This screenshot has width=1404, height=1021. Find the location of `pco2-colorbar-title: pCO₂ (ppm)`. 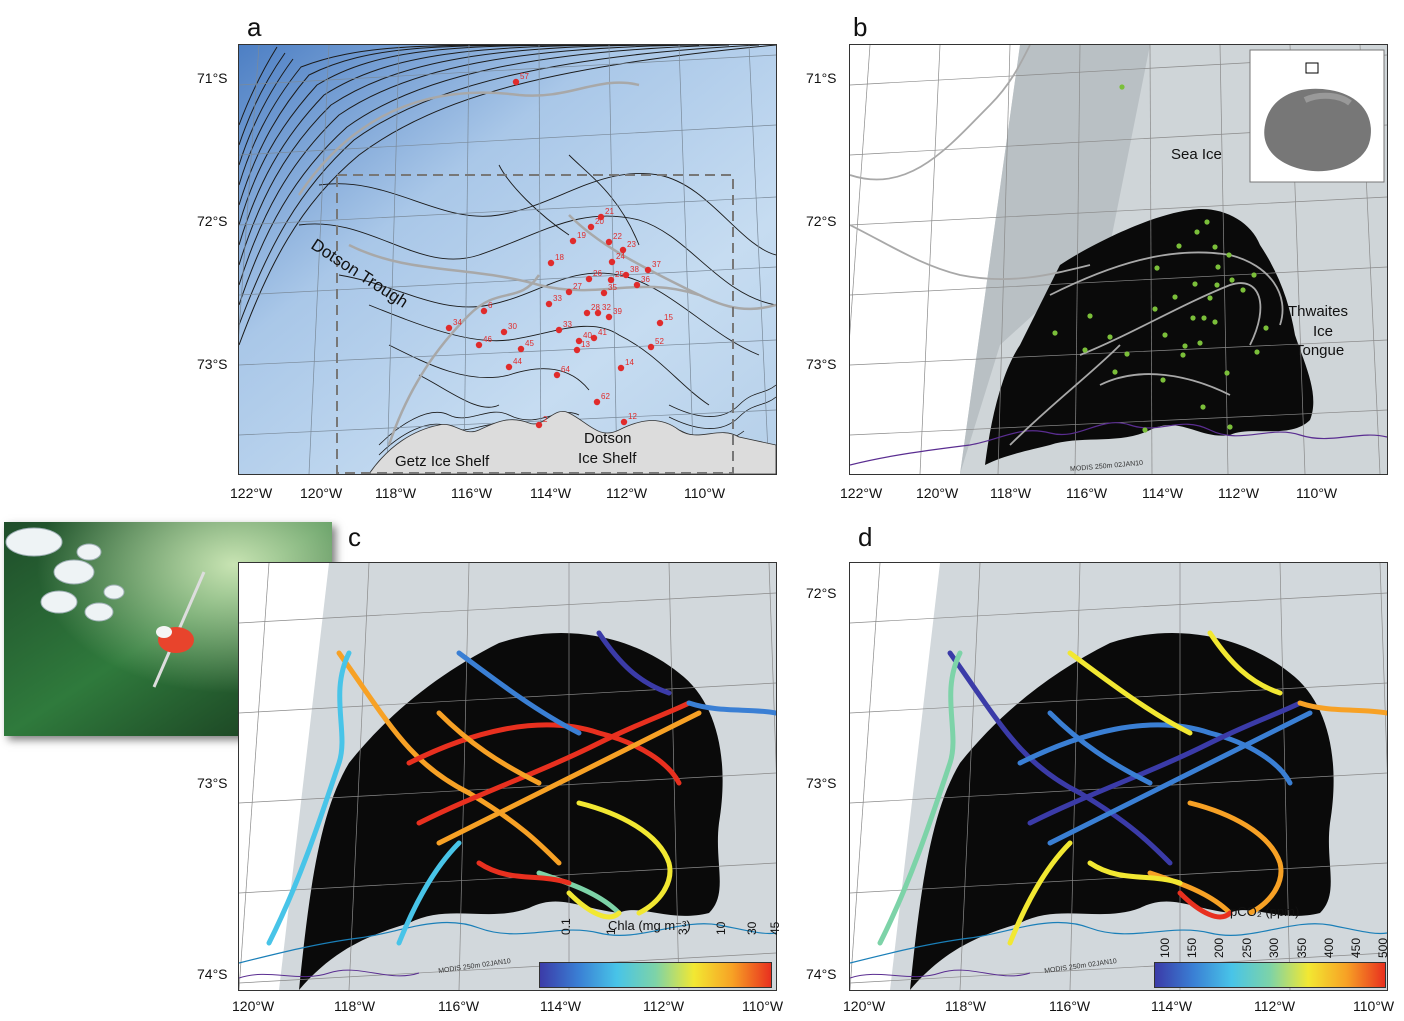

pco2-colorbar-title: pCO₂ (ppm) is located at coordinates (1265, 911).